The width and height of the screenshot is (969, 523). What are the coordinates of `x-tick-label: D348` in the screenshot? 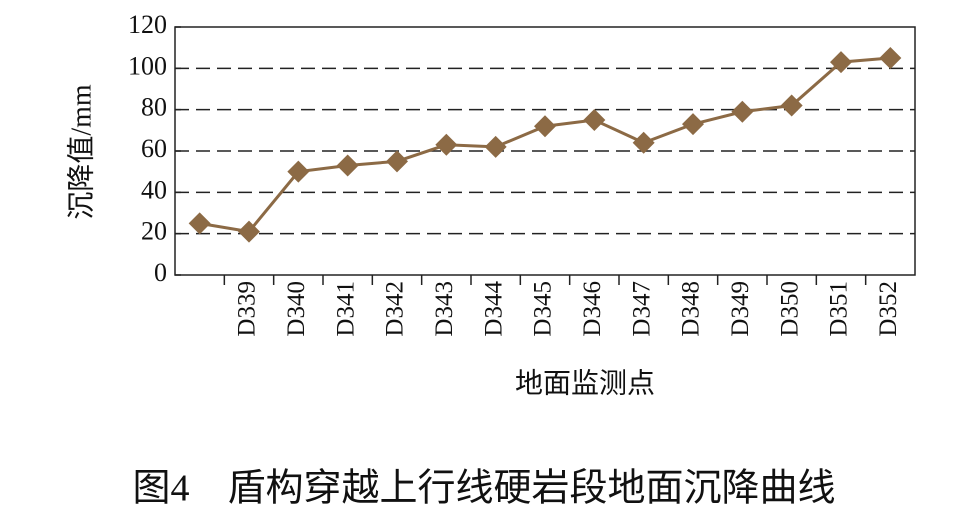 It's located at (691, 309).